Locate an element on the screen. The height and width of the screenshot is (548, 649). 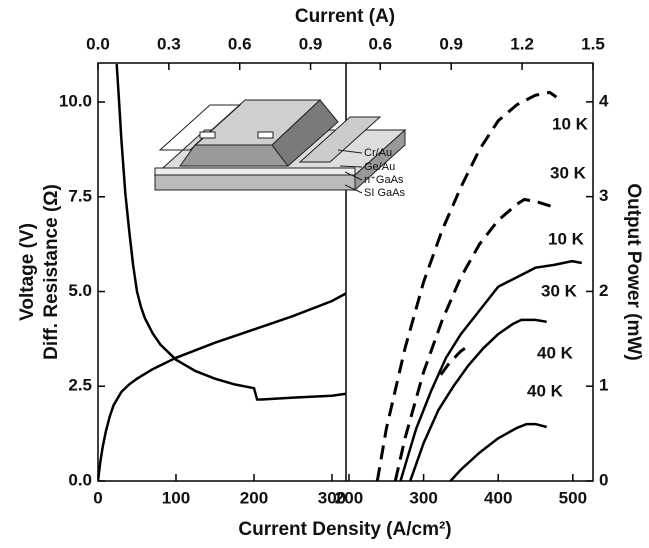
y-tick-label: 5.0 is located at coordinates (80, 290).